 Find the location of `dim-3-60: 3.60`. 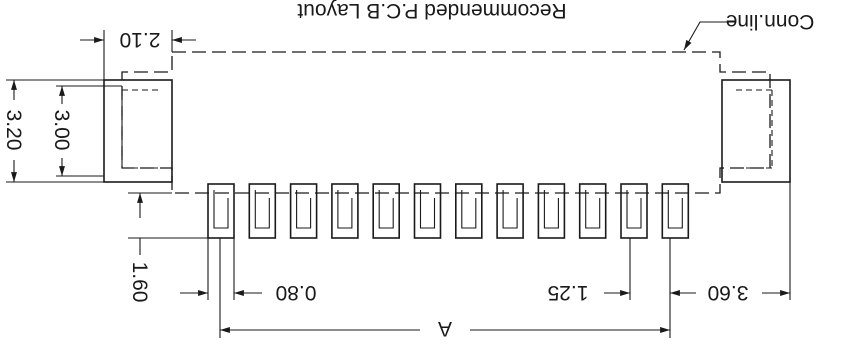

dim-3-60: 3.60 is located at coordinates (749, 243).